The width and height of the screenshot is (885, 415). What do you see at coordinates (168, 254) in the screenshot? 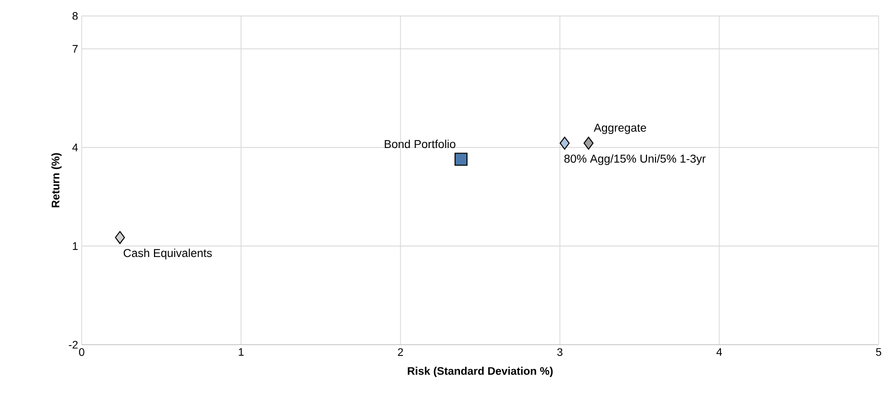
I see `series-label: Cash Equivalents` at bounding box center [168, 254].